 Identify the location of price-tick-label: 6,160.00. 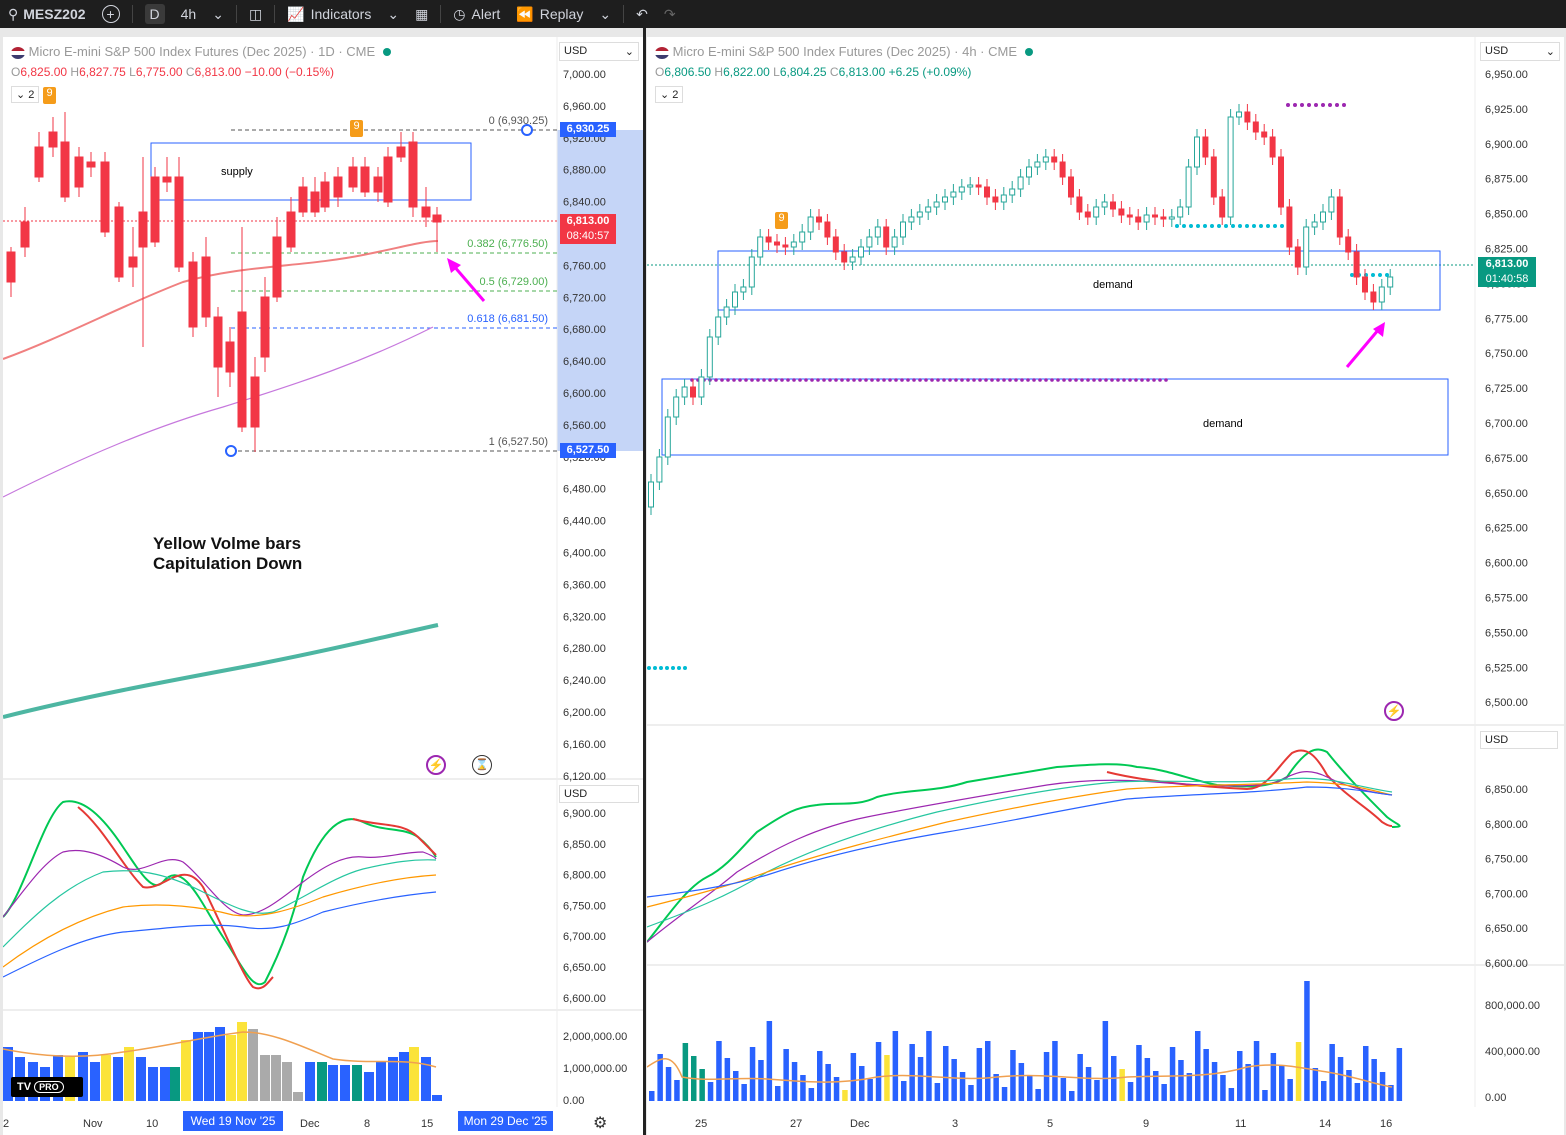
(584, 745).